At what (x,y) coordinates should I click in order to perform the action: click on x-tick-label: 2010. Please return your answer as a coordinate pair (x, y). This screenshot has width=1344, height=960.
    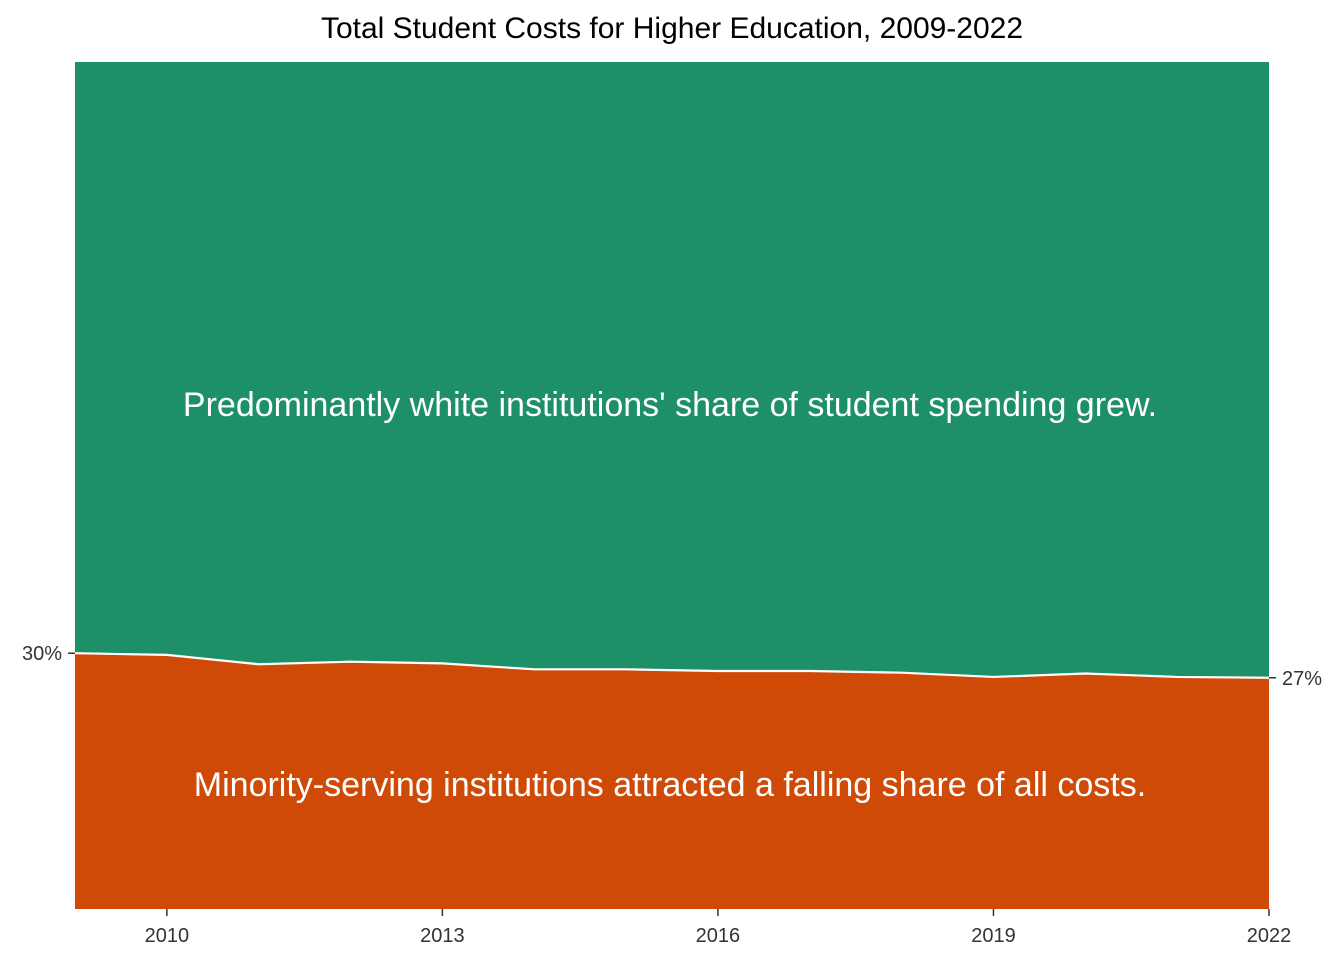
    Looking at the image, I should click on (167, 936).